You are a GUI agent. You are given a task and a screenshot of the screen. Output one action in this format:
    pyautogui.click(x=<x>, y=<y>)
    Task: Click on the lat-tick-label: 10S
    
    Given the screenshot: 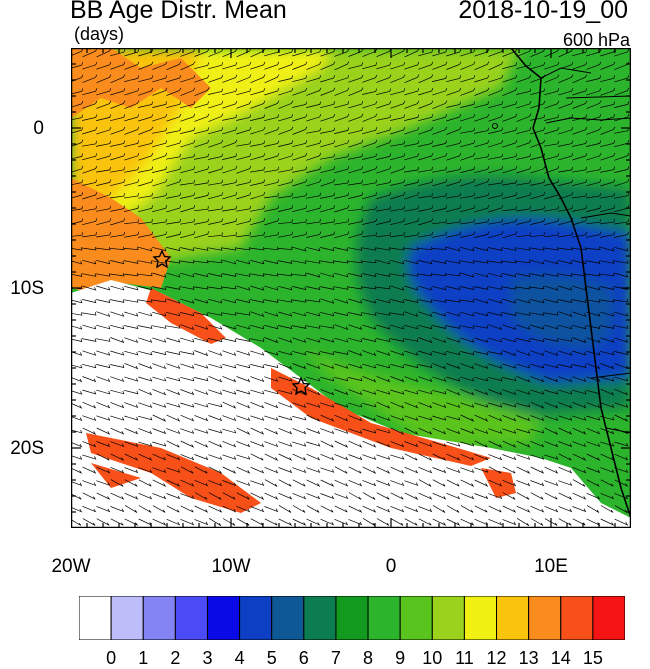 What is the action you would take?
    pyautogui.click(x=27, y=288)
    